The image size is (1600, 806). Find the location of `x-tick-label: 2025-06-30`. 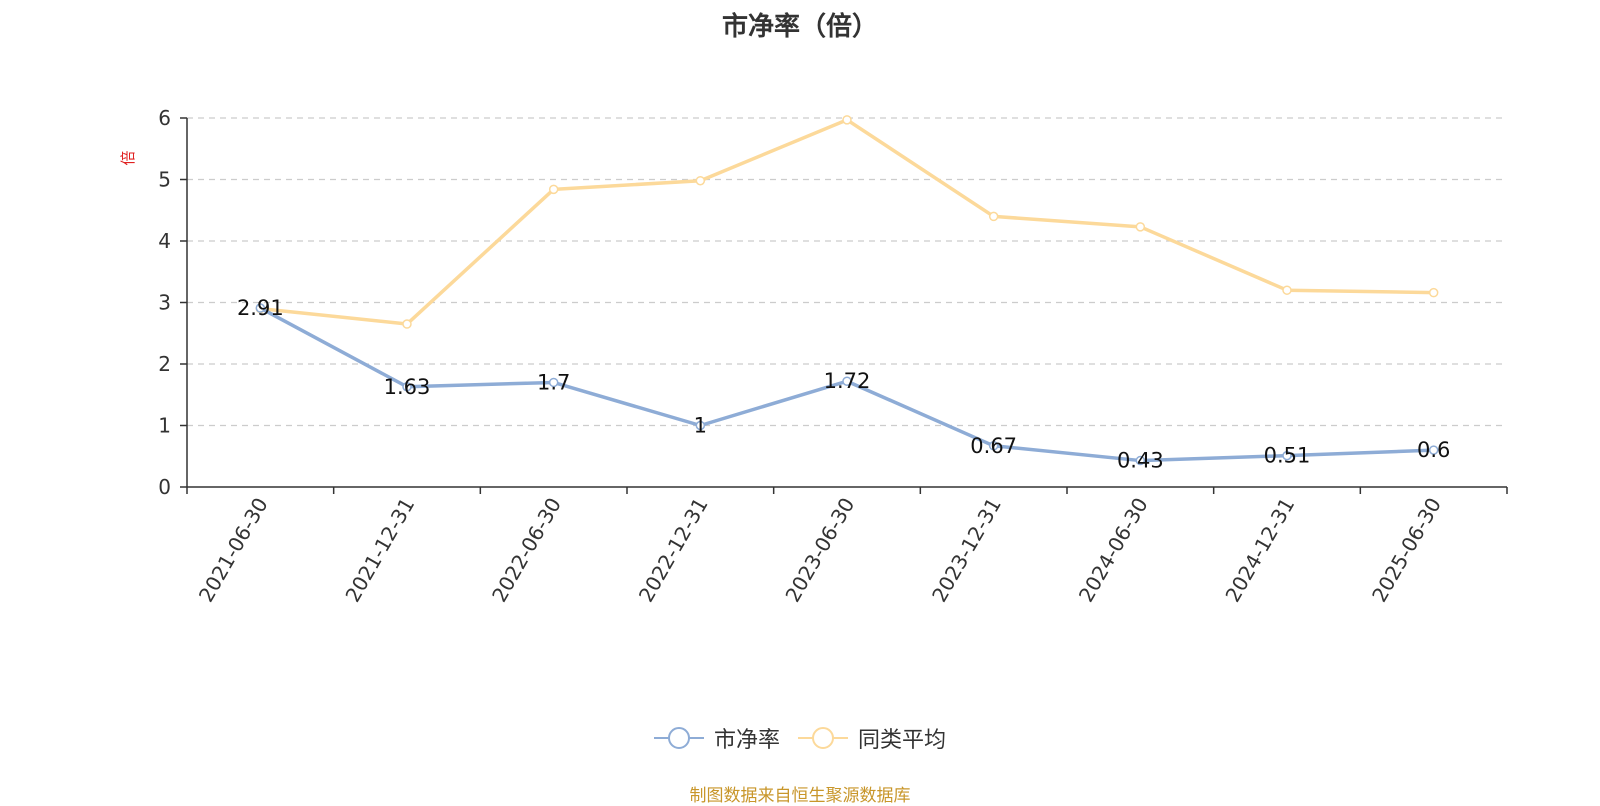

x-tick-label: 2025-06-30 is located at coordinates (1406, 550).